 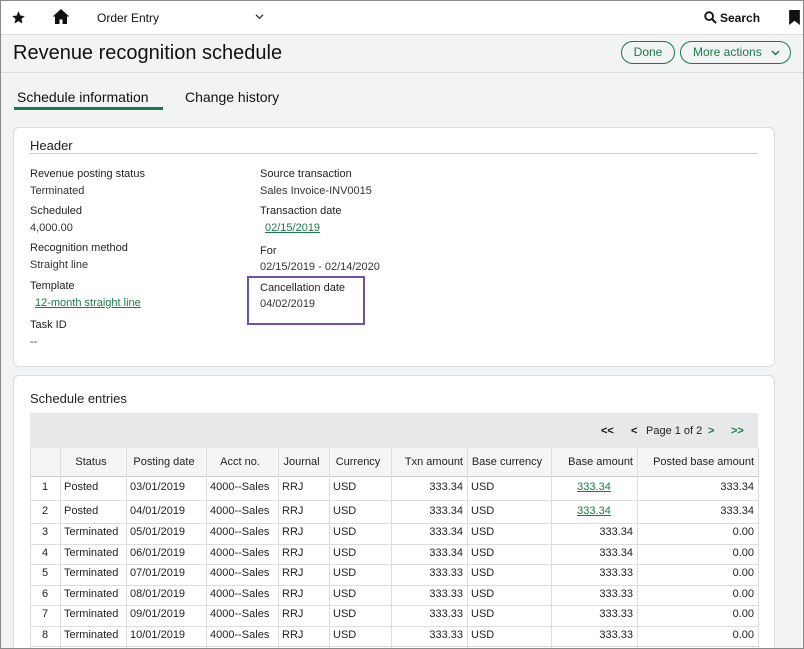 I want to click on table-cell: 08/01/2019, so click(x=158, y=593).